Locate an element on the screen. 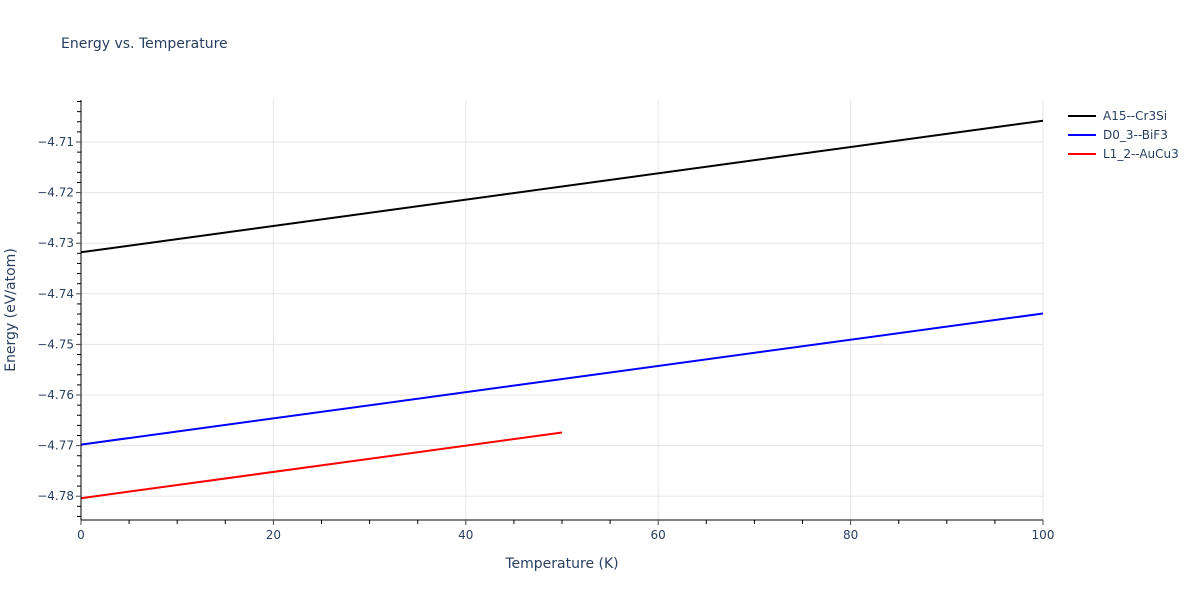  y-tick-label: −4.71 is located at coordinates (55, 142).